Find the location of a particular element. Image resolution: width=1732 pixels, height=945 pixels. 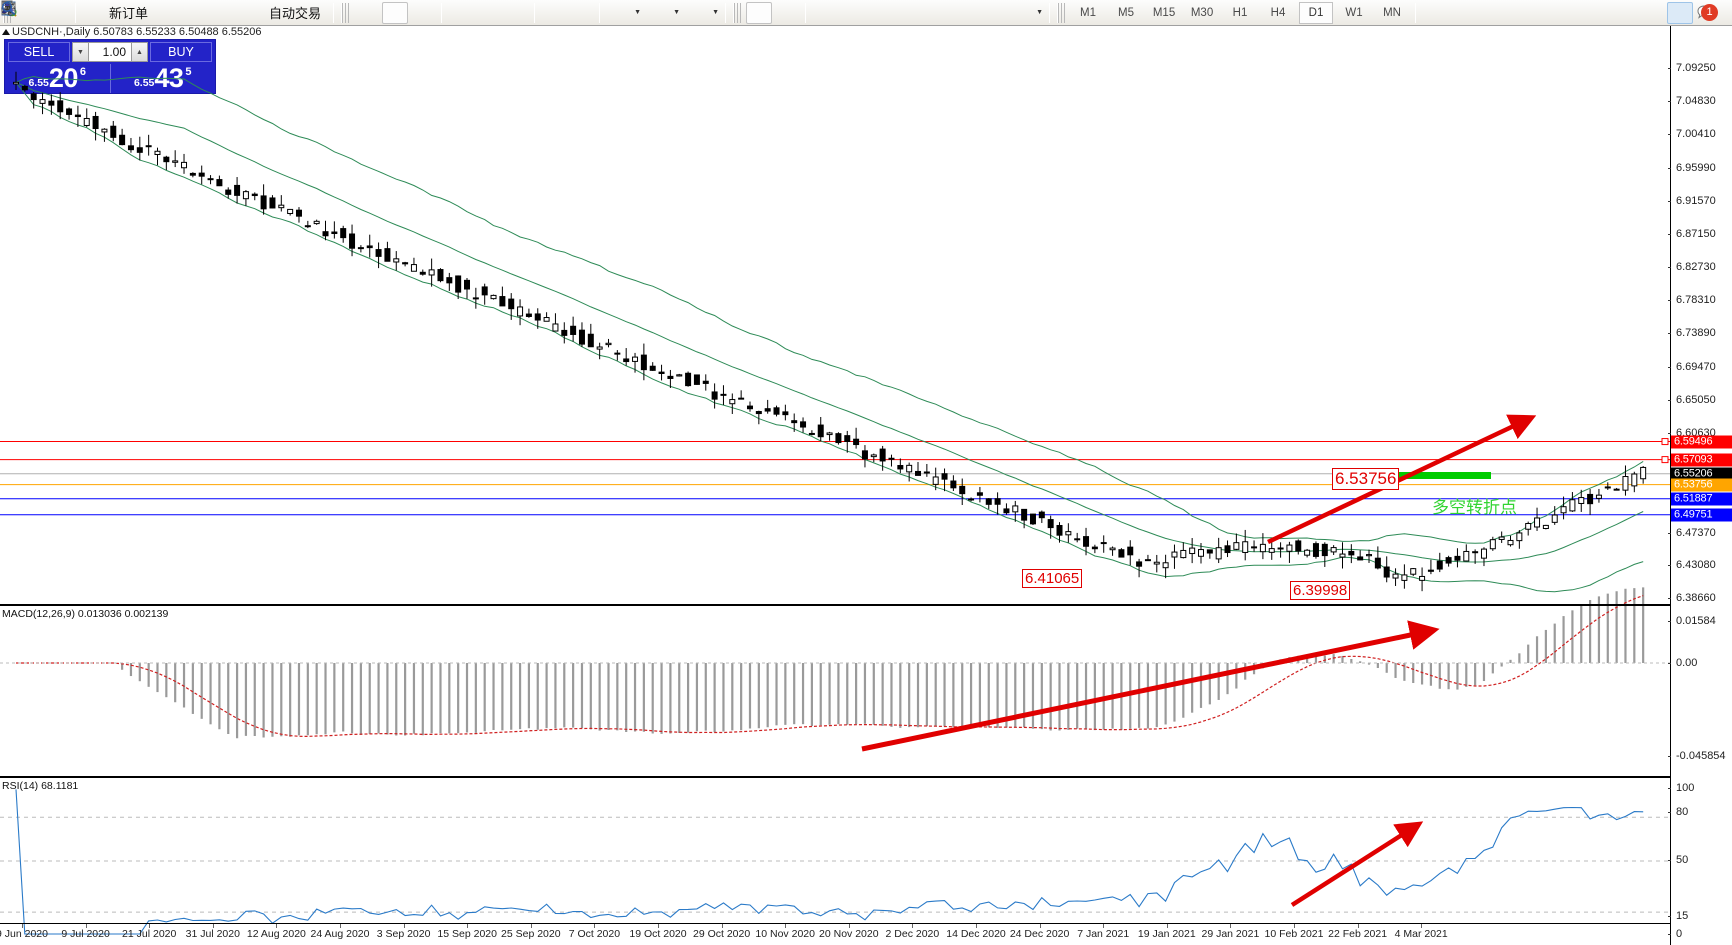

rsi-trend-arrow is located at coordinates (1357, 864).